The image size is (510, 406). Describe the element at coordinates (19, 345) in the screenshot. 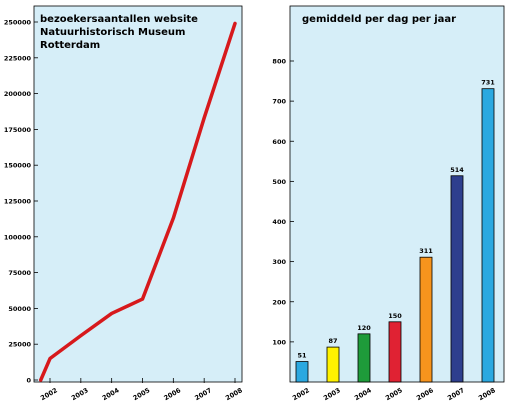

I see `line-y-tick-label: 25000` at that location.